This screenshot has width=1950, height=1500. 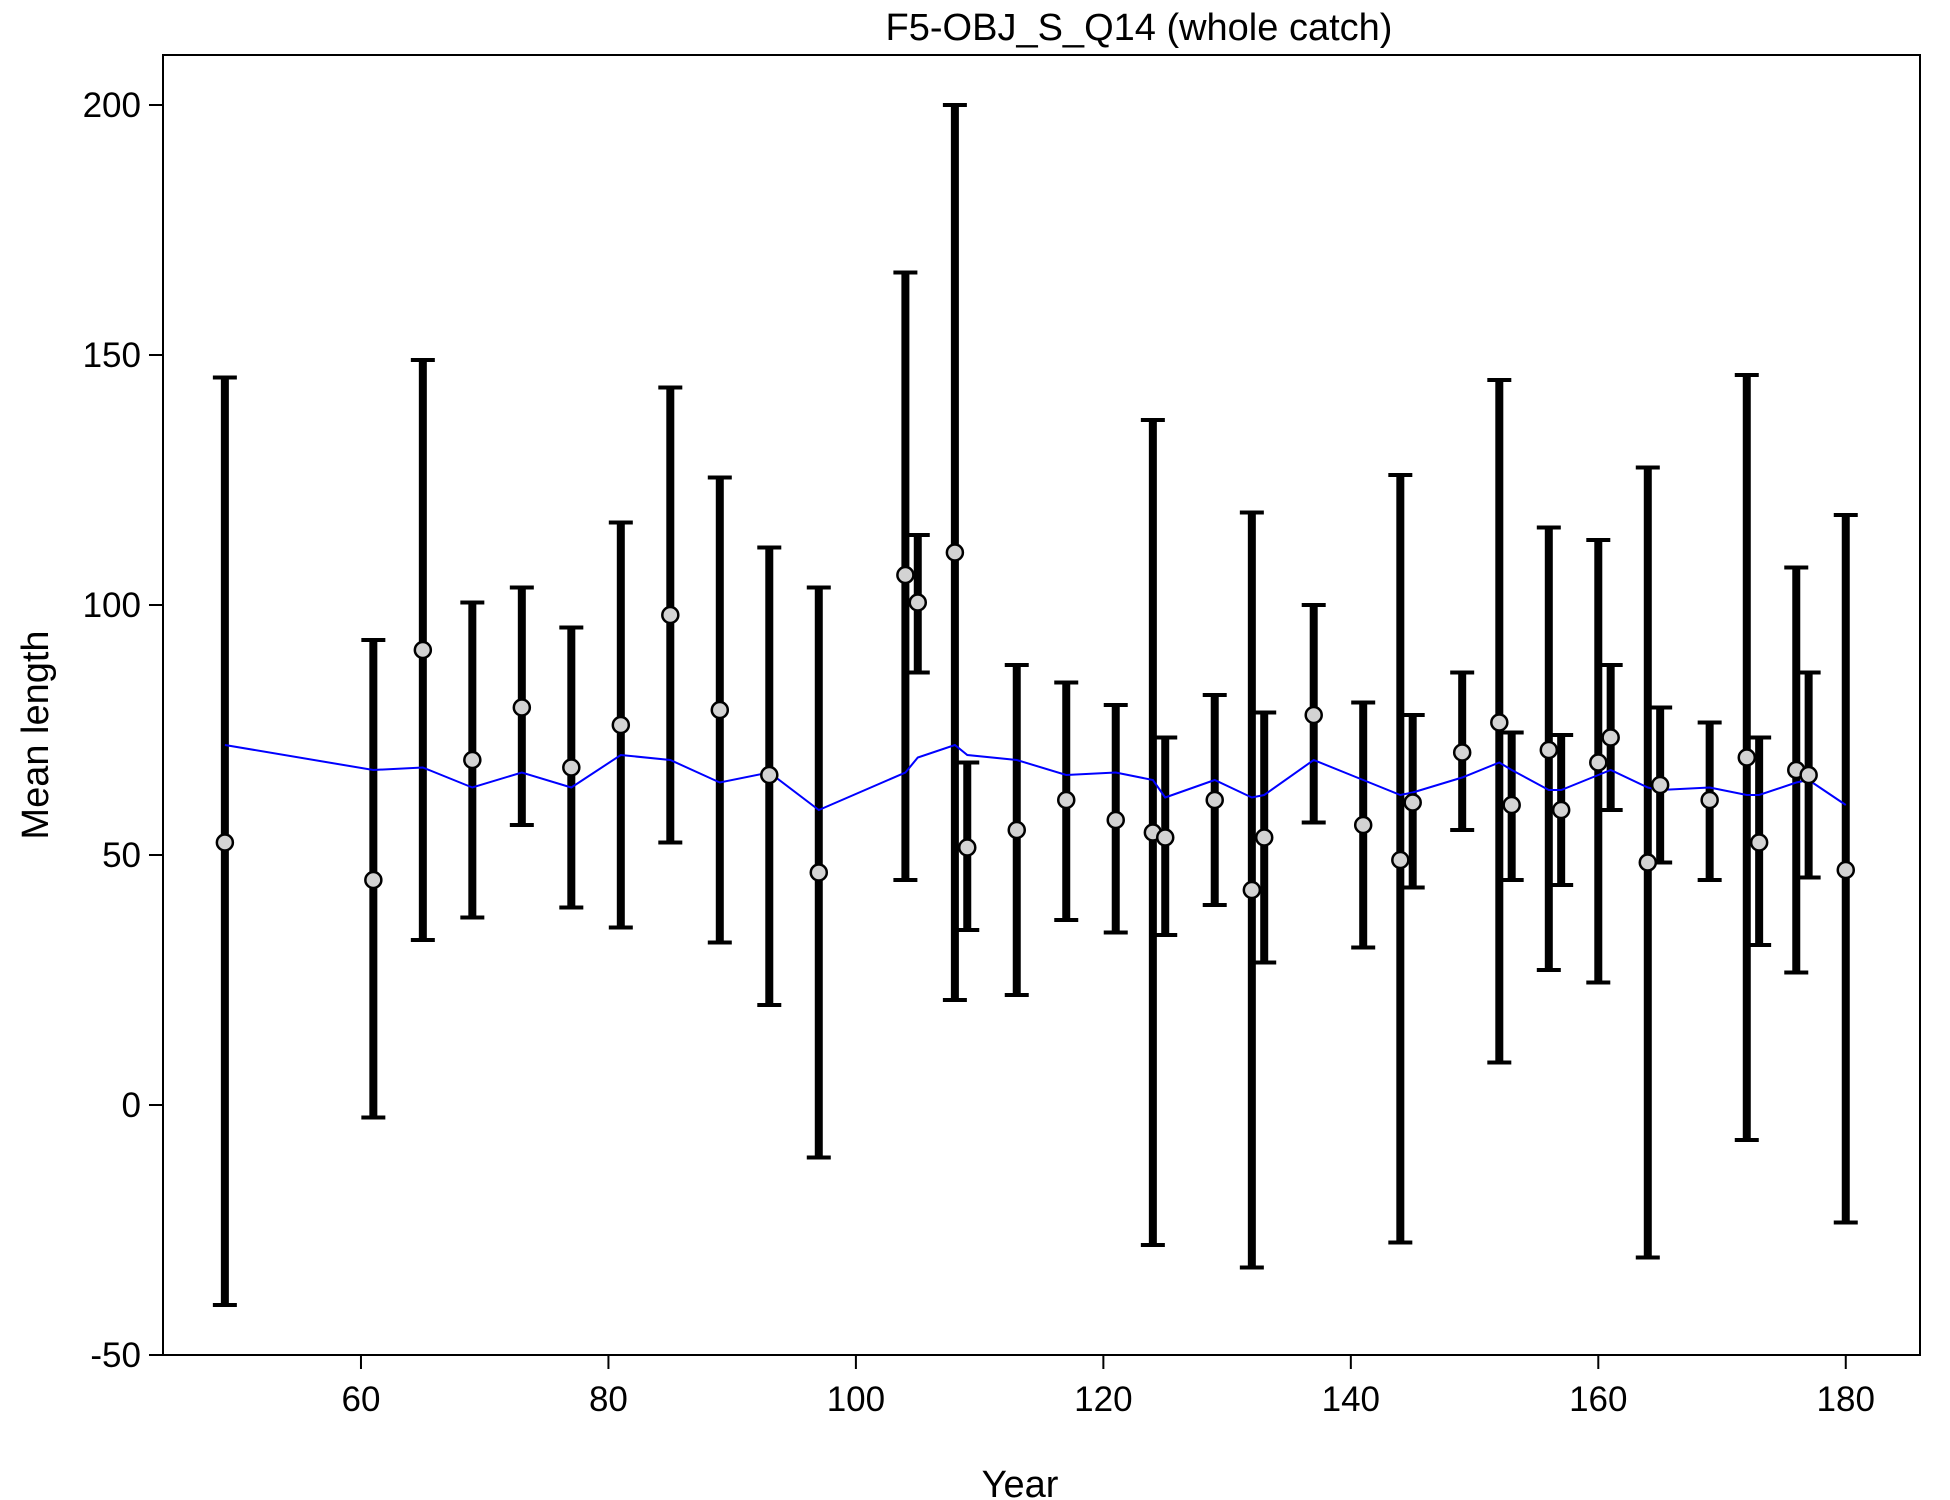 I want to click on x-tick-label: 140, so click(x=1351, y=1399).